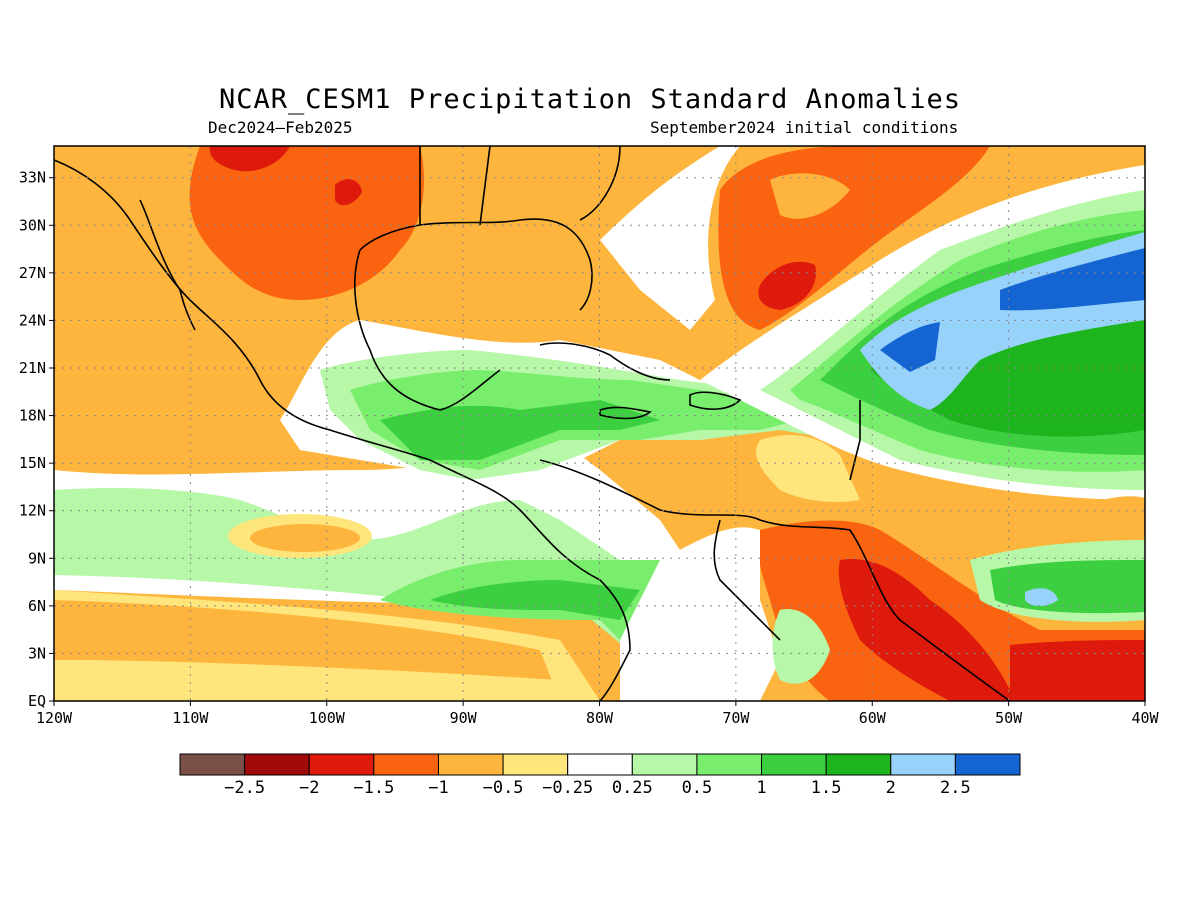  I want to click on colorbar-label: −2.5, so click(244, 788).